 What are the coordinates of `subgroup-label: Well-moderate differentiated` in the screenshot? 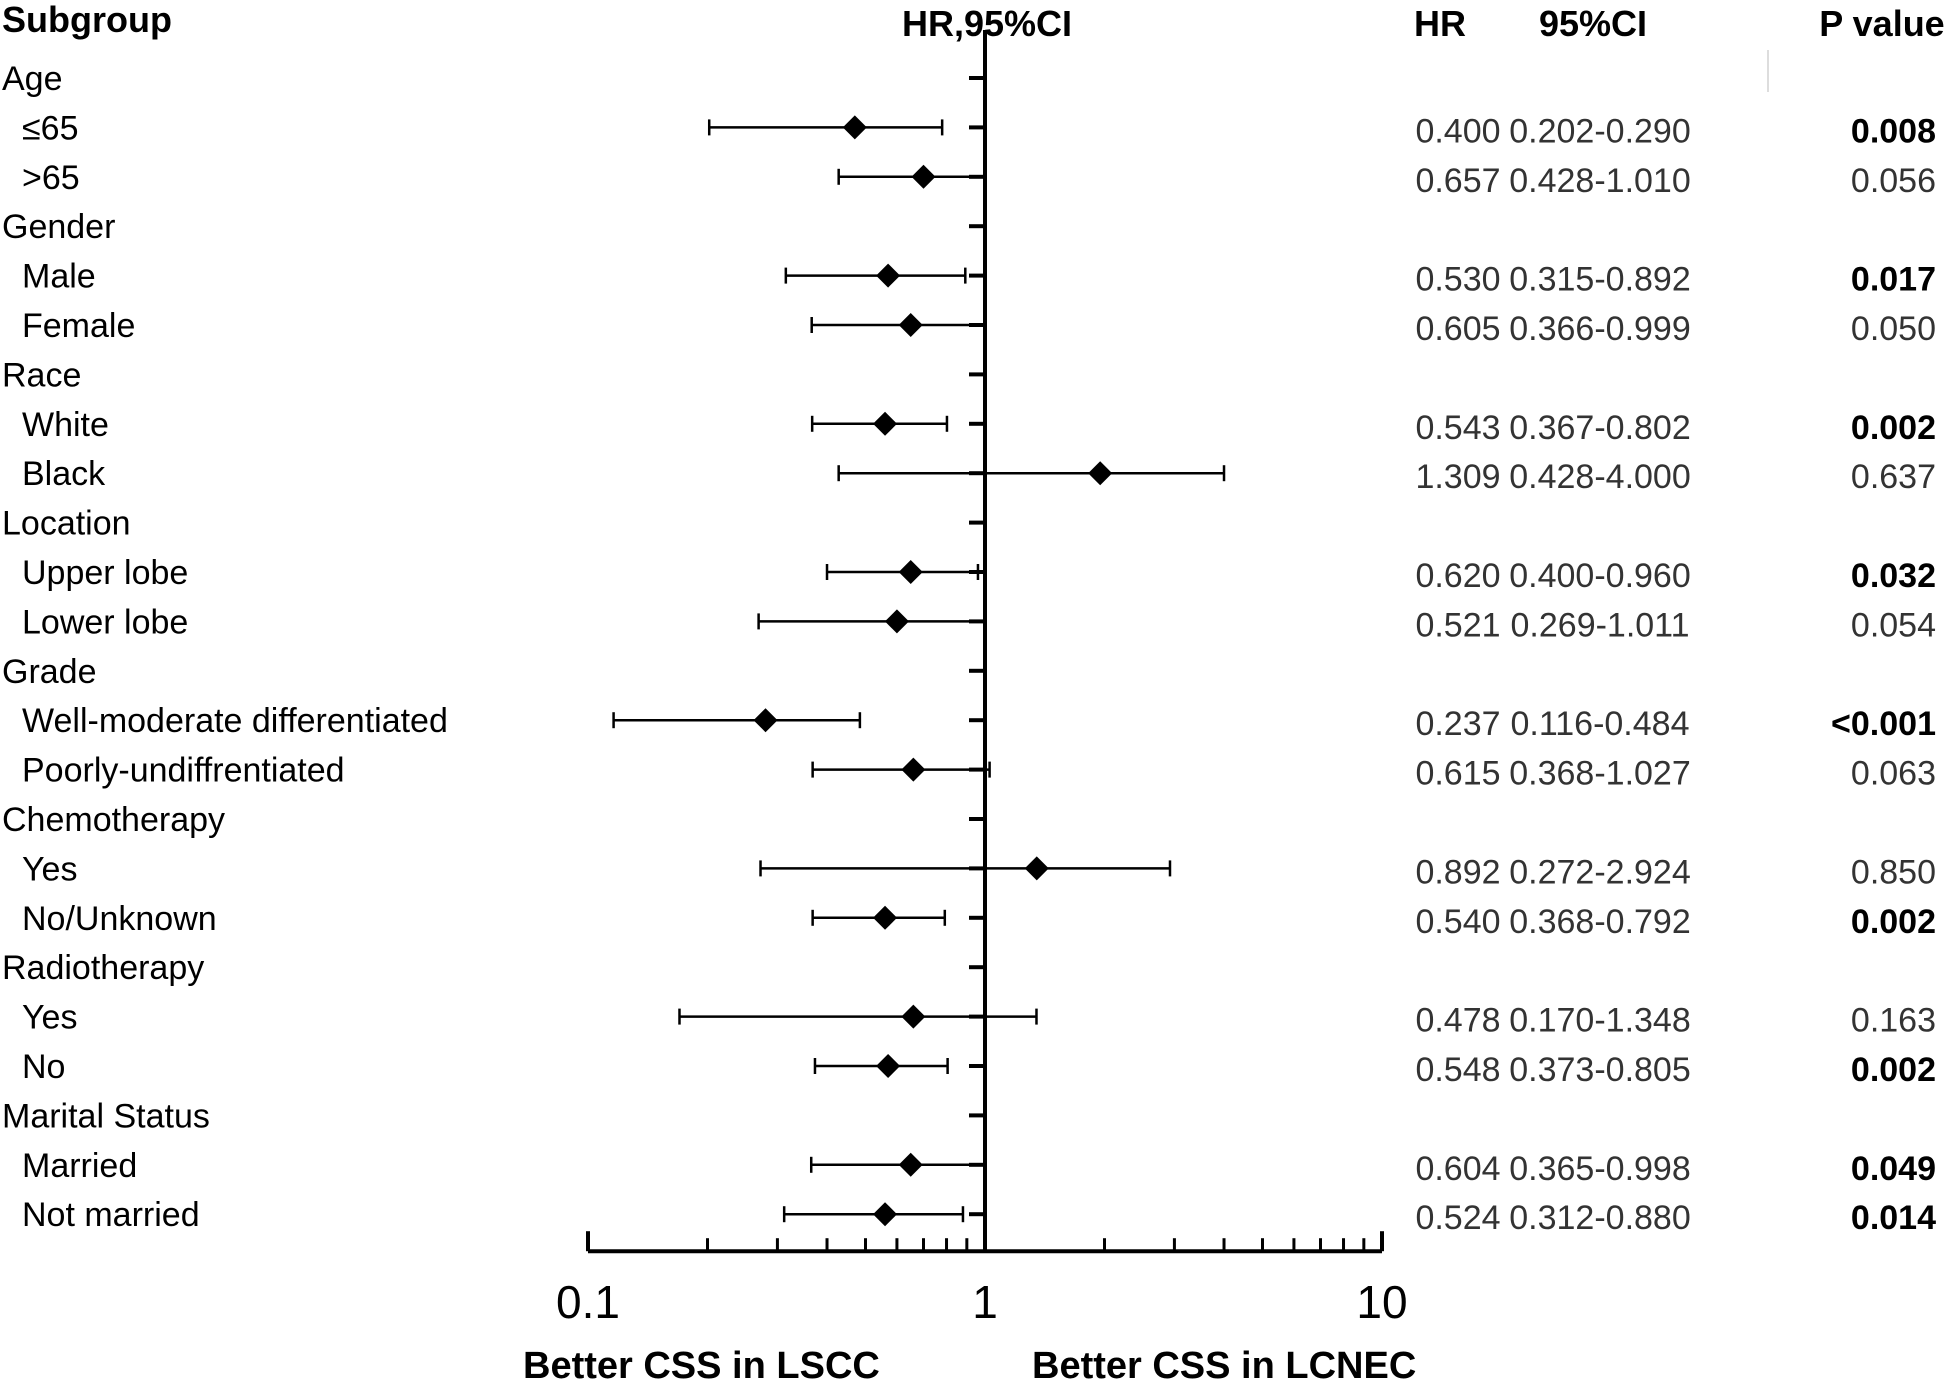 It's located at (235, 721).